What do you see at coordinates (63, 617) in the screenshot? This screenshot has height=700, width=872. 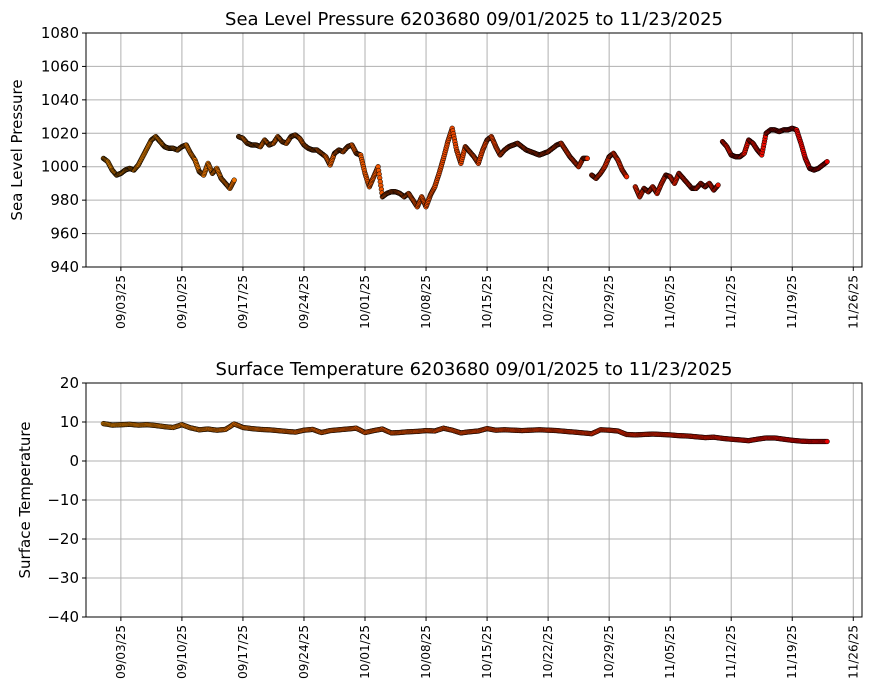 I see `y-tick-label: −40` at bounding box center [63, 617].